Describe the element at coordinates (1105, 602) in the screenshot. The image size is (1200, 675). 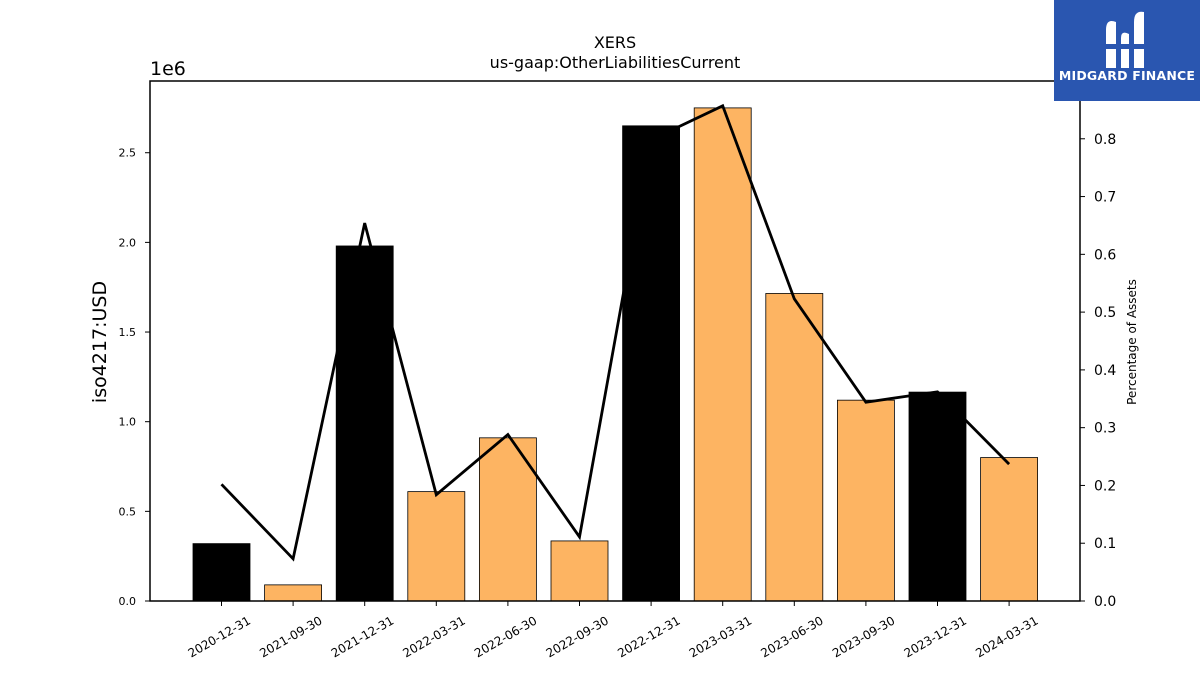
I see `y2-tick-label: 0.0` at that location.